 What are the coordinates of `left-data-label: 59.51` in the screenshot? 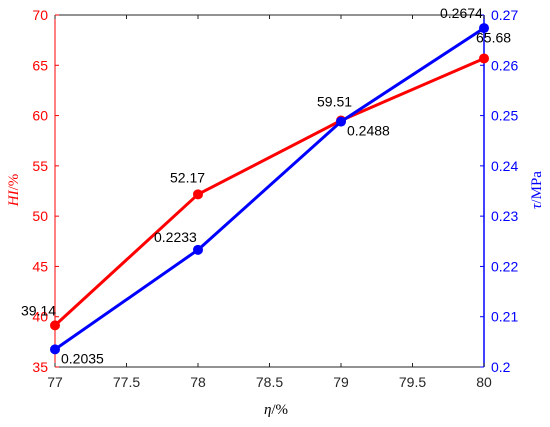 It's located at (334, 101).